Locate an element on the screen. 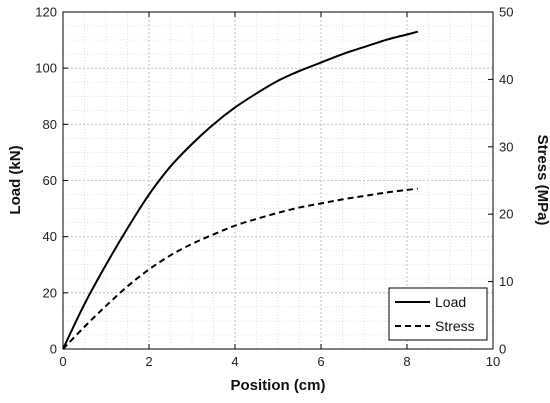 Image resolution: width=550 pixels, height=403 pixels. y-left-tick-label: 100 is located at coordinates (46, 68).